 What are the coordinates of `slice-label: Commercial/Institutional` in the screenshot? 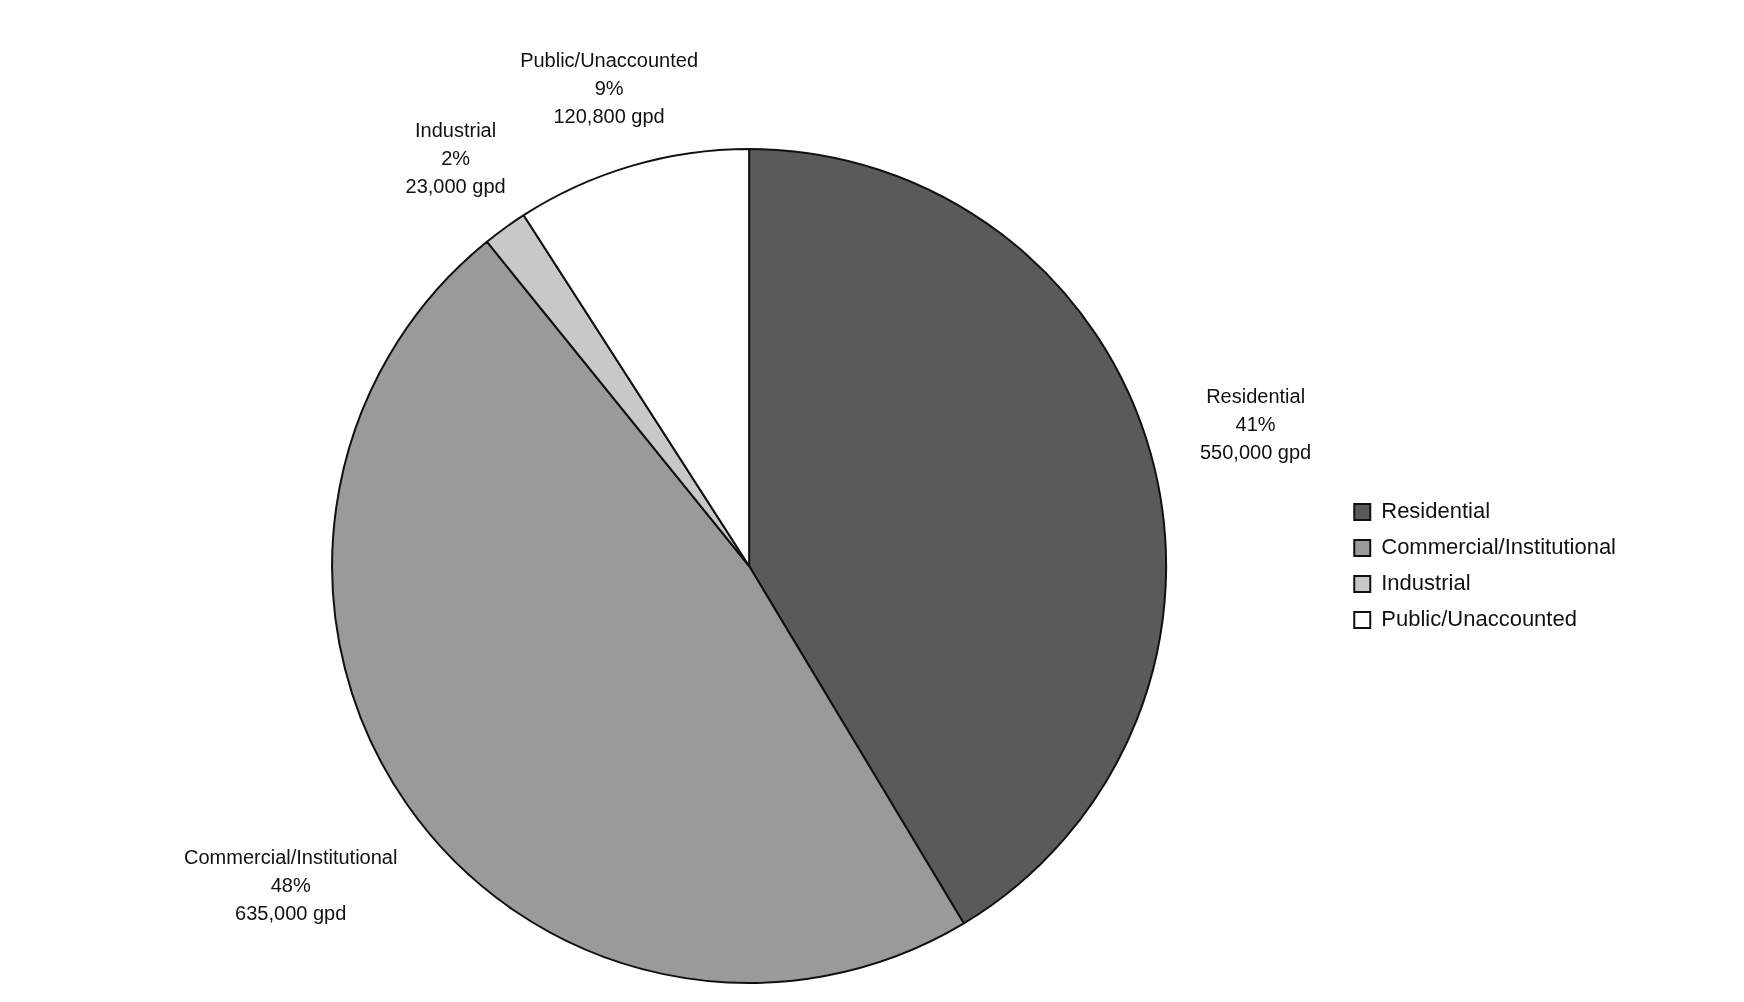 It's located at (291, 857).